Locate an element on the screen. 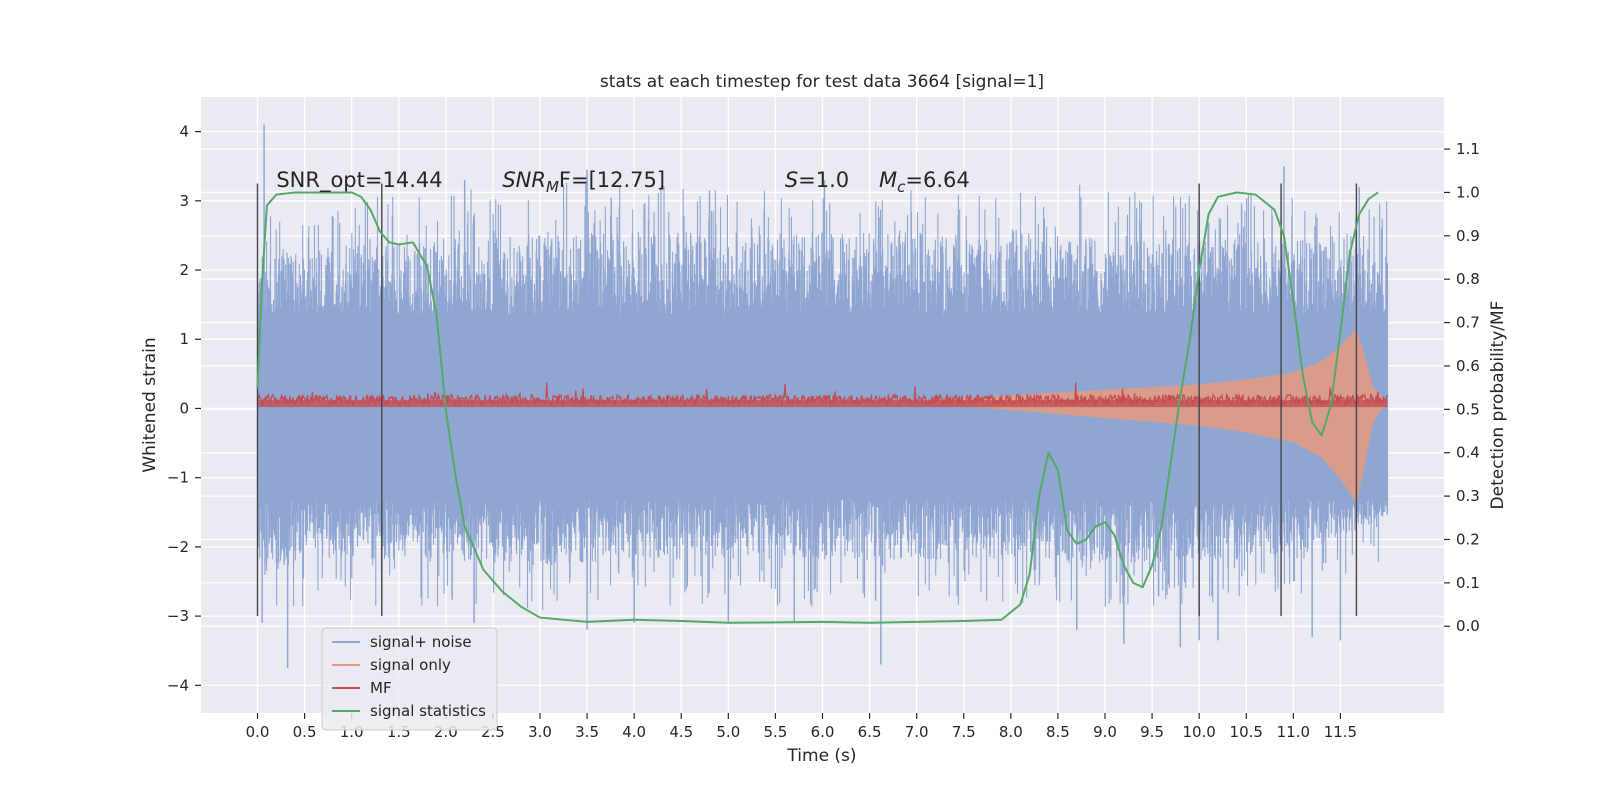 Image resolution: width=1600 pixels, height=804 pixels. signal-only-series is located at coordinates (1142, 416).